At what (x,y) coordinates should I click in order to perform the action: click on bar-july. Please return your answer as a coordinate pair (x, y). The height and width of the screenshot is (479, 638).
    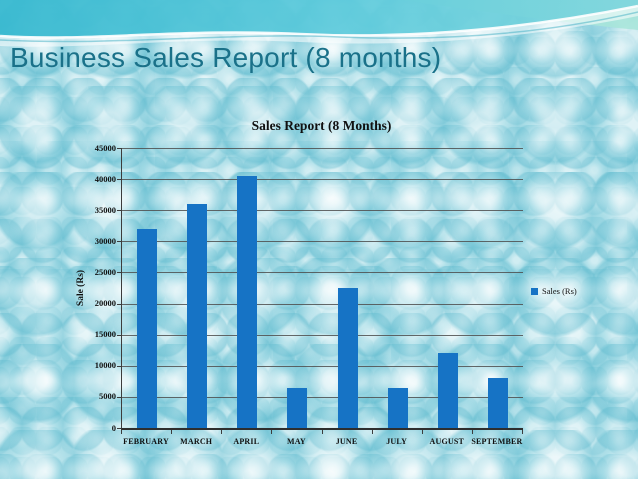
    Looking at the image, I should click on (397, 407).